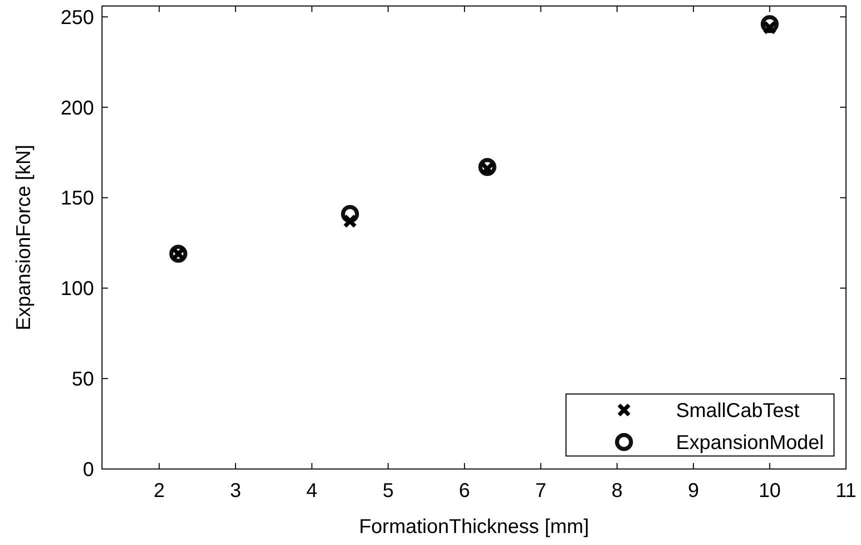  Describe the element at coordinates (77, 17) in the screenshot. I see `y-tick-label: 250` at that location.